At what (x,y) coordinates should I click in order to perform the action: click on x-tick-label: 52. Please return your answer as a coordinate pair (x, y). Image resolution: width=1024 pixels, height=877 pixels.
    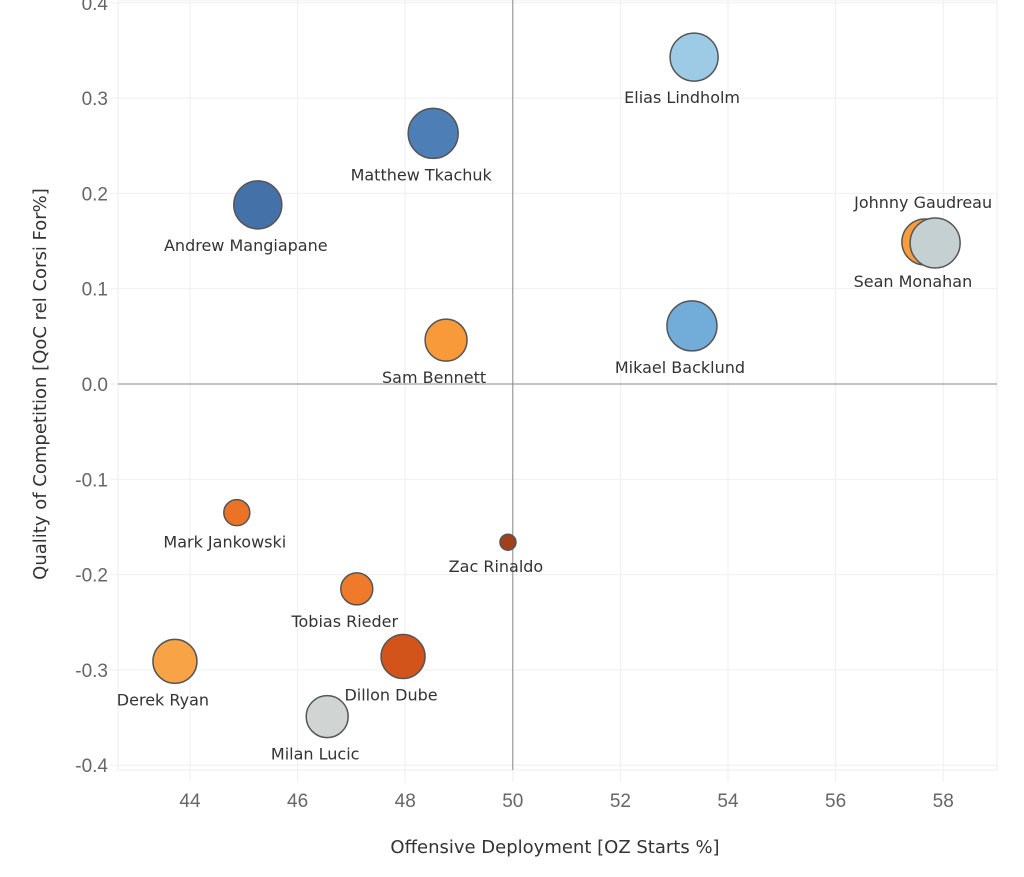
    Looking at the image, I should click on (620, 801).